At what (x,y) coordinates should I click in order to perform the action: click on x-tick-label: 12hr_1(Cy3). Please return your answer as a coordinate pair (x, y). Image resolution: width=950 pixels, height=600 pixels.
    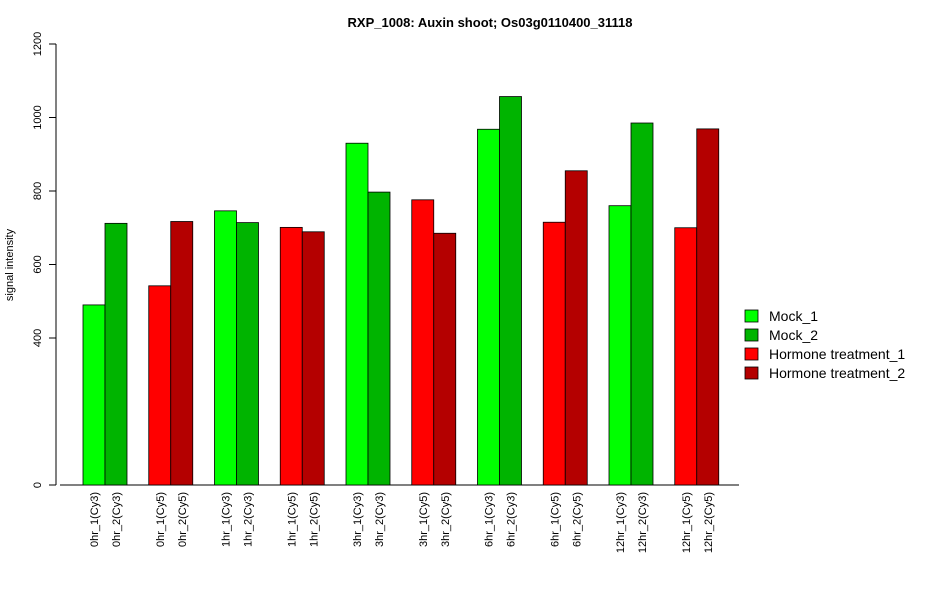
    Looking at the image, I should click on (621, 522).